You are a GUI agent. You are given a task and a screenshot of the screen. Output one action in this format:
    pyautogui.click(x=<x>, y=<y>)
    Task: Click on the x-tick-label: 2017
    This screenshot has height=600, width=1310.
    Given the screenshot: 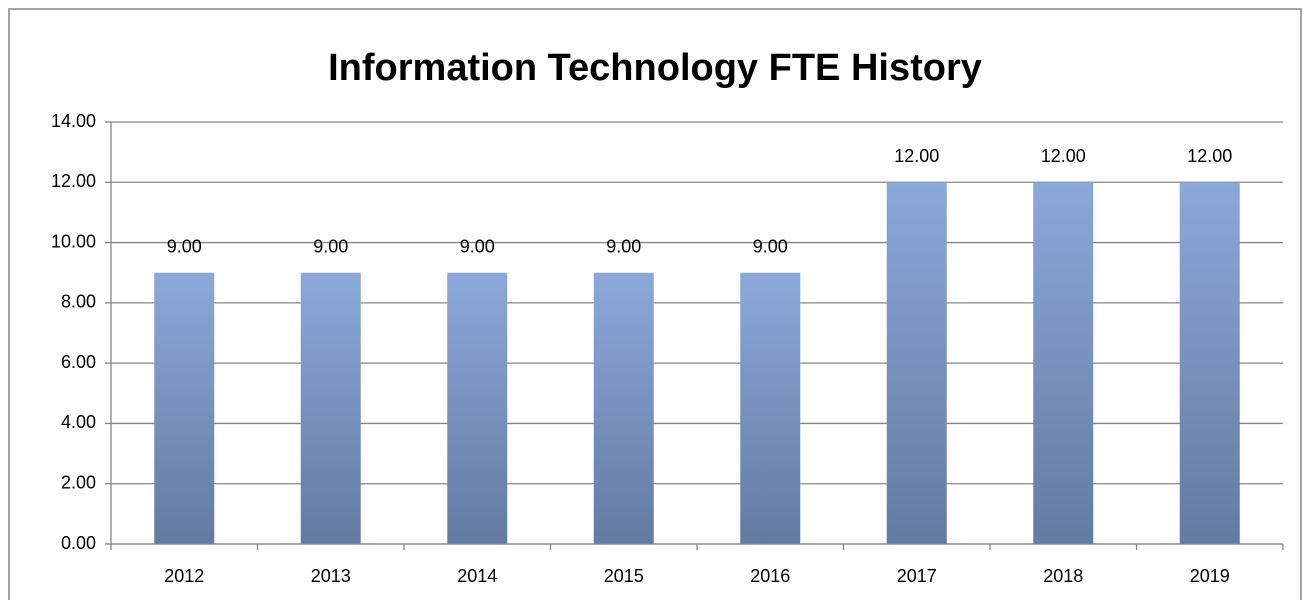 What is the action you would take?
    pyautogui.click(x=917, y=576)
    